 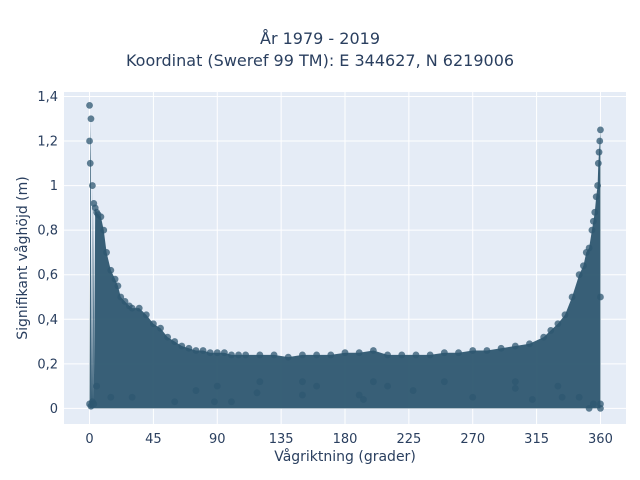 I want to click on x-axis-ticks: 0 45 90 135 180 225 270 315 360, so click(x=348, y=439).